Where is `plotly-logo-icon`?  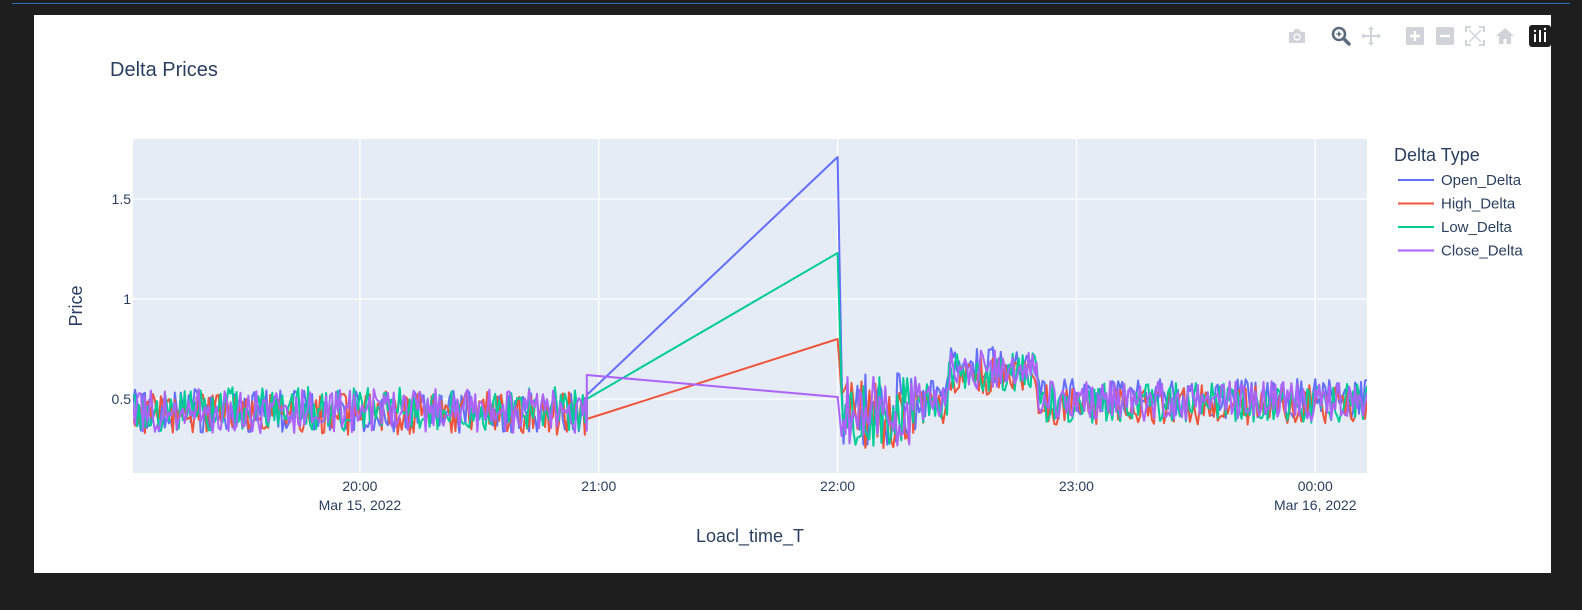 plotly-logo-icon is located at coordinates (1540, 36).